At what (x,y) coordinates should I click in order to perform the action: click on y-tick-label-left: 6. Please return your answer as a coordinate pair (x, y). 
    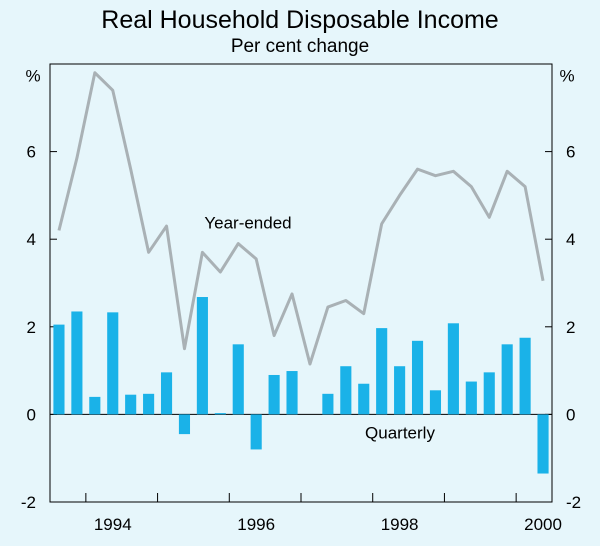
    Looking at the image, I should click on (31, 152).